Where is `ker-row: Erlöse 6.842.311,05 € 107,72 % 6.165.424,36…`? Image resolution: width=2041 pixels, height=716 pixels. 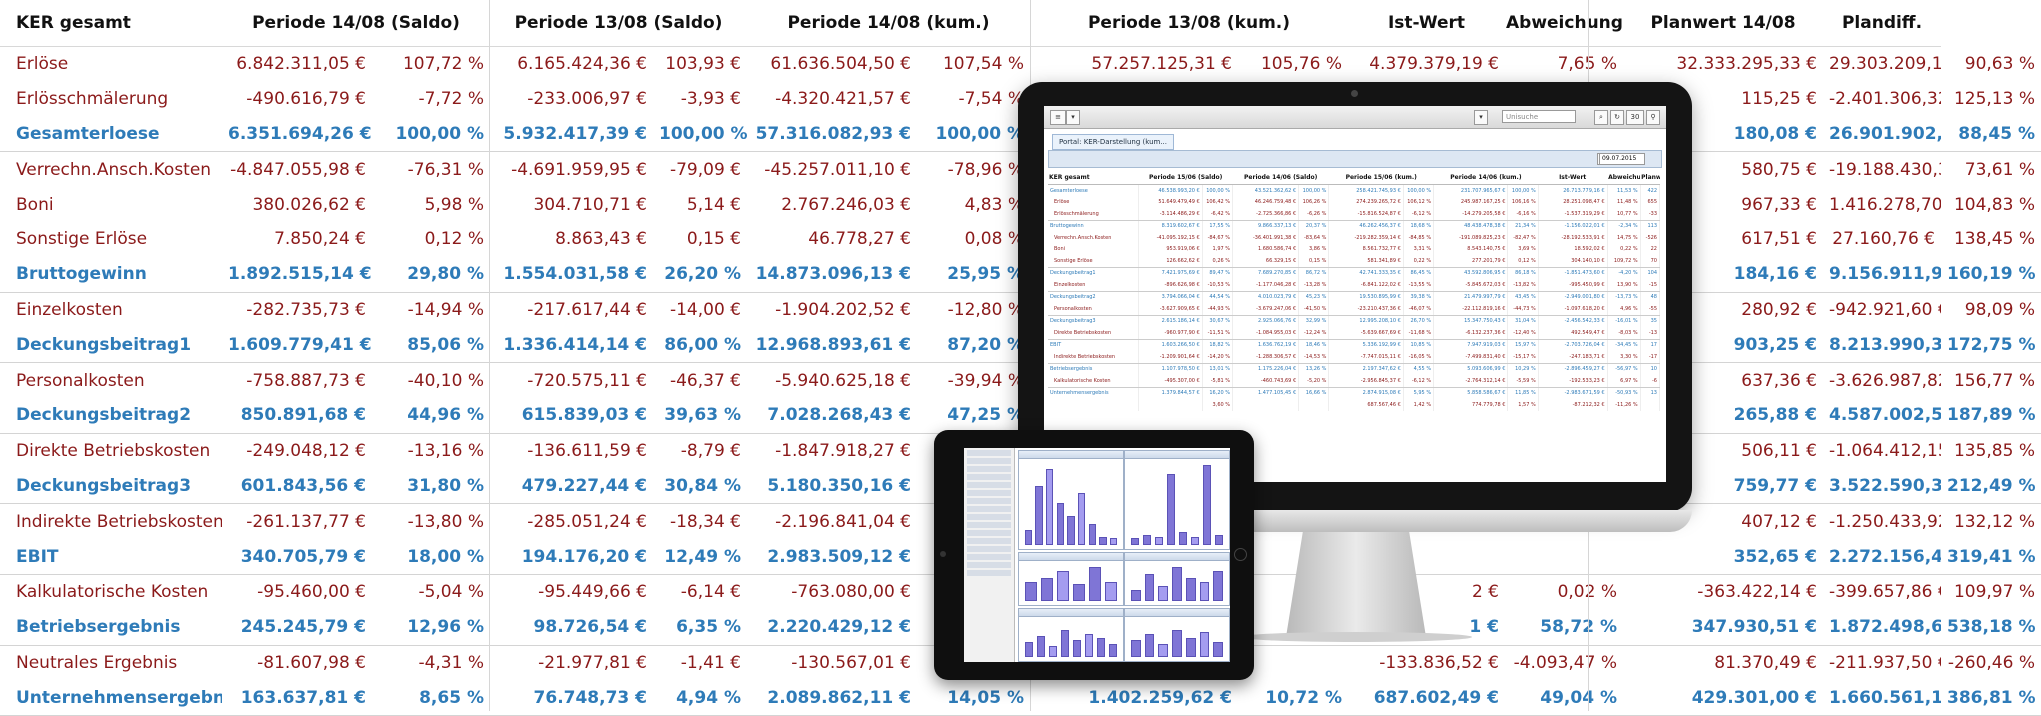 ker-row: Erlöse 6.842.311,05 € 107,72 % 6.165.424,36… is located at coordinates (1020, 64).